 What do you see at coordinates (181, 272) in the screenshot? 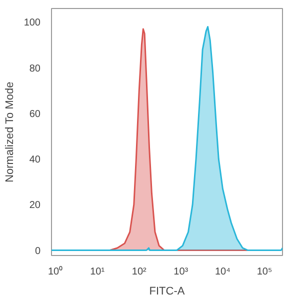
I see `x-tick-label: 10³` at bounding box center [181, 272].